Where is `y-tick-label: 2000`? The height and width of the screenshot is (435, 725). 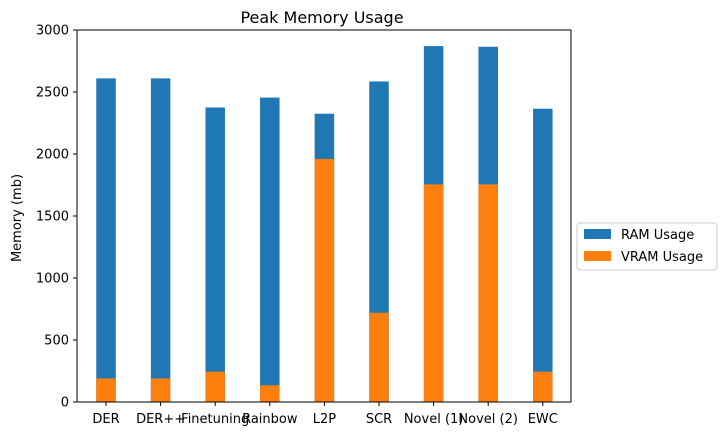 y-tick-label: 2000 is located at coordinates (52, 155).